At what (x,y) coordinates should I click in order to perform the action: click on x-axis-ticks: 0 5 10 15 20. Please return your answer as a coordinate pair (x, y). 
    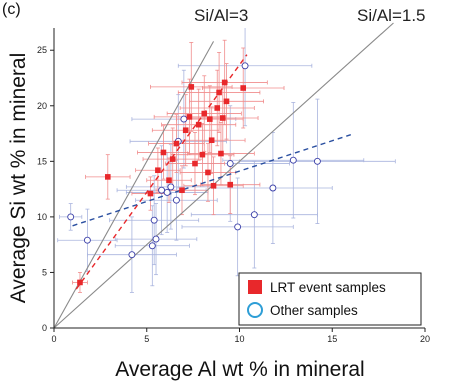
    Looking at the image, I should click on (240, 336).